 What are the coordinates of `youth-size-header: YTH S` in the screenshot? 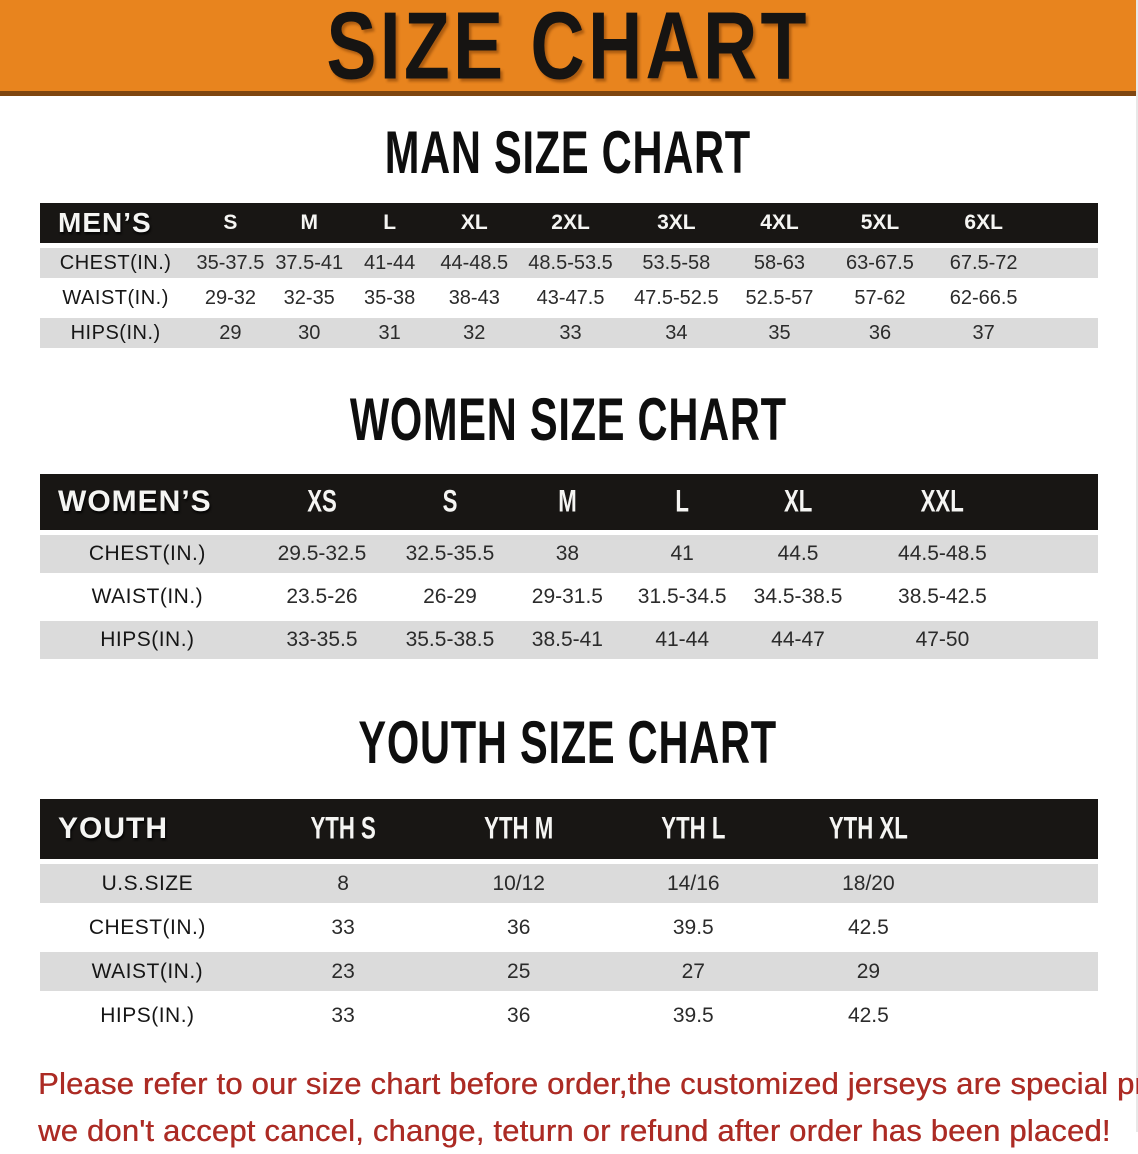 It's located at (343, 829).